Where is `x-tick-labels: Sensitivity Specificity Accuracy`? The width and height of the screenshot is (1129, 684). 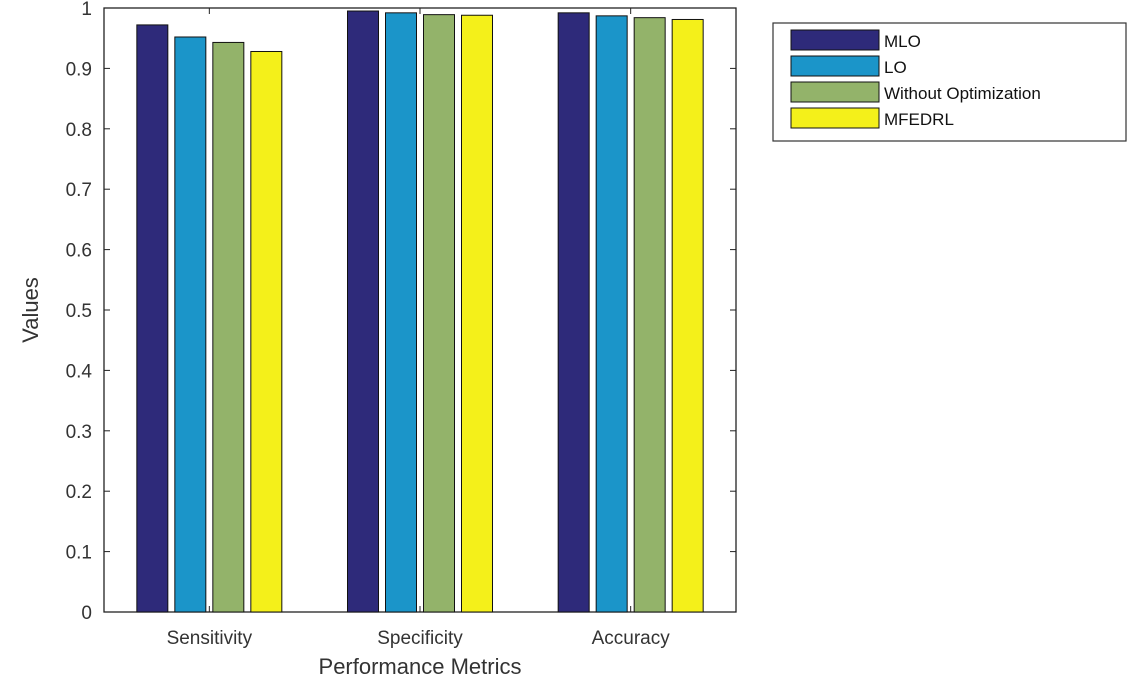
x-tick-labels: Sensitivity Specificity Accuracy is located at coordinates (419, 638).